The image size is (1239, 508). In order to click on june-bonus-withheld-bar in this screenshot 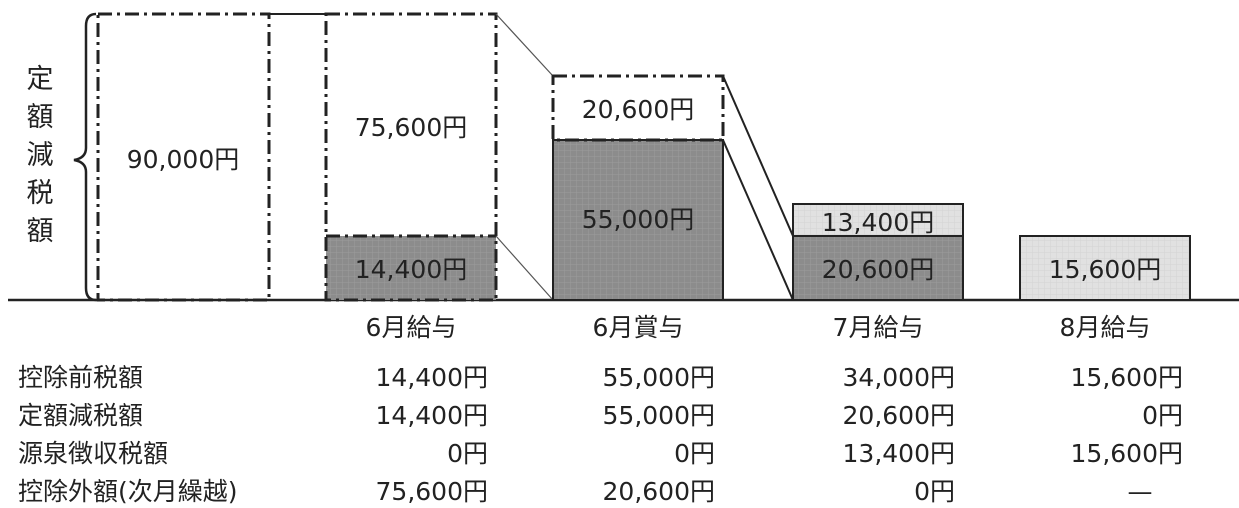, I will do `click(638, 220)`.